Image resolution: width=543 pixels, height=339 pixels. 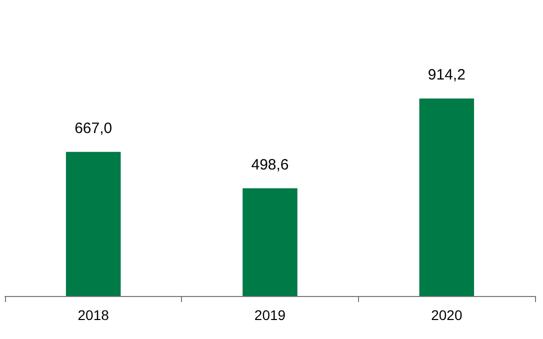 I want to click on data-label: 914,2, so click(x=447, y=75).